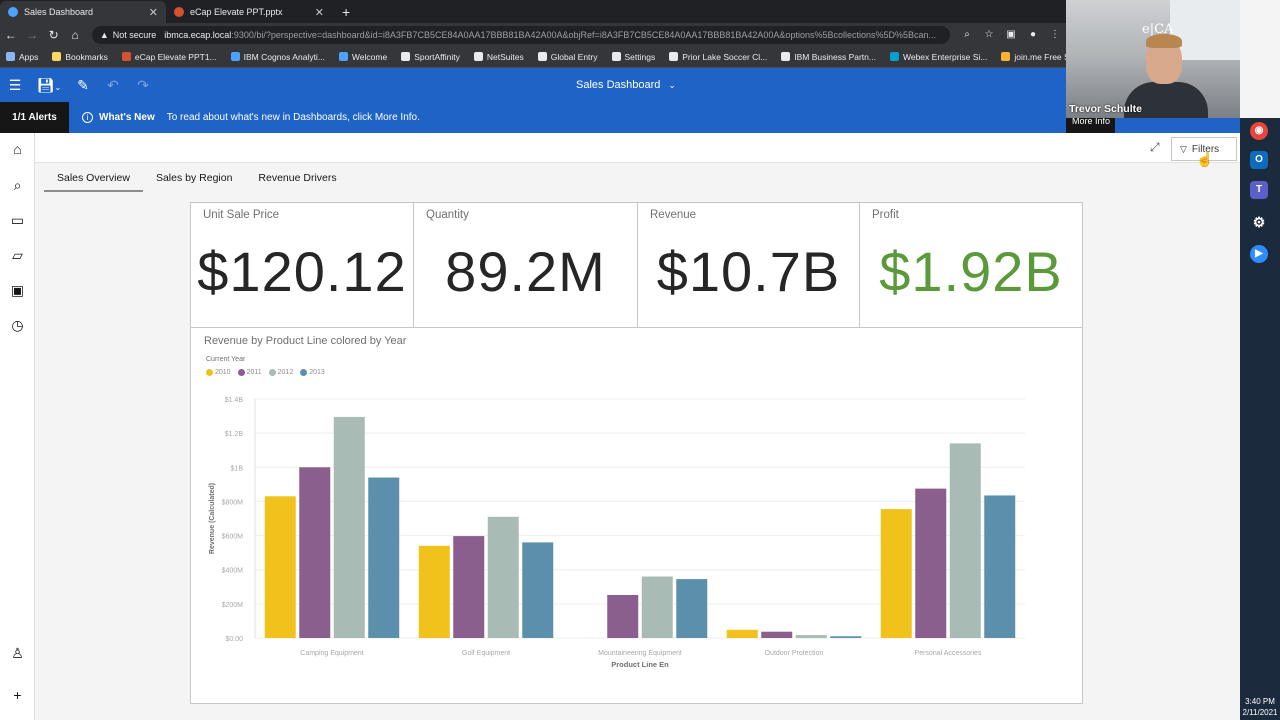 The width and height of the screenshot is (1280, 720). Describe the element at coordinates (1259, 222) in the screenshot. I see `settings-gear-icon: ⚙` at that location.